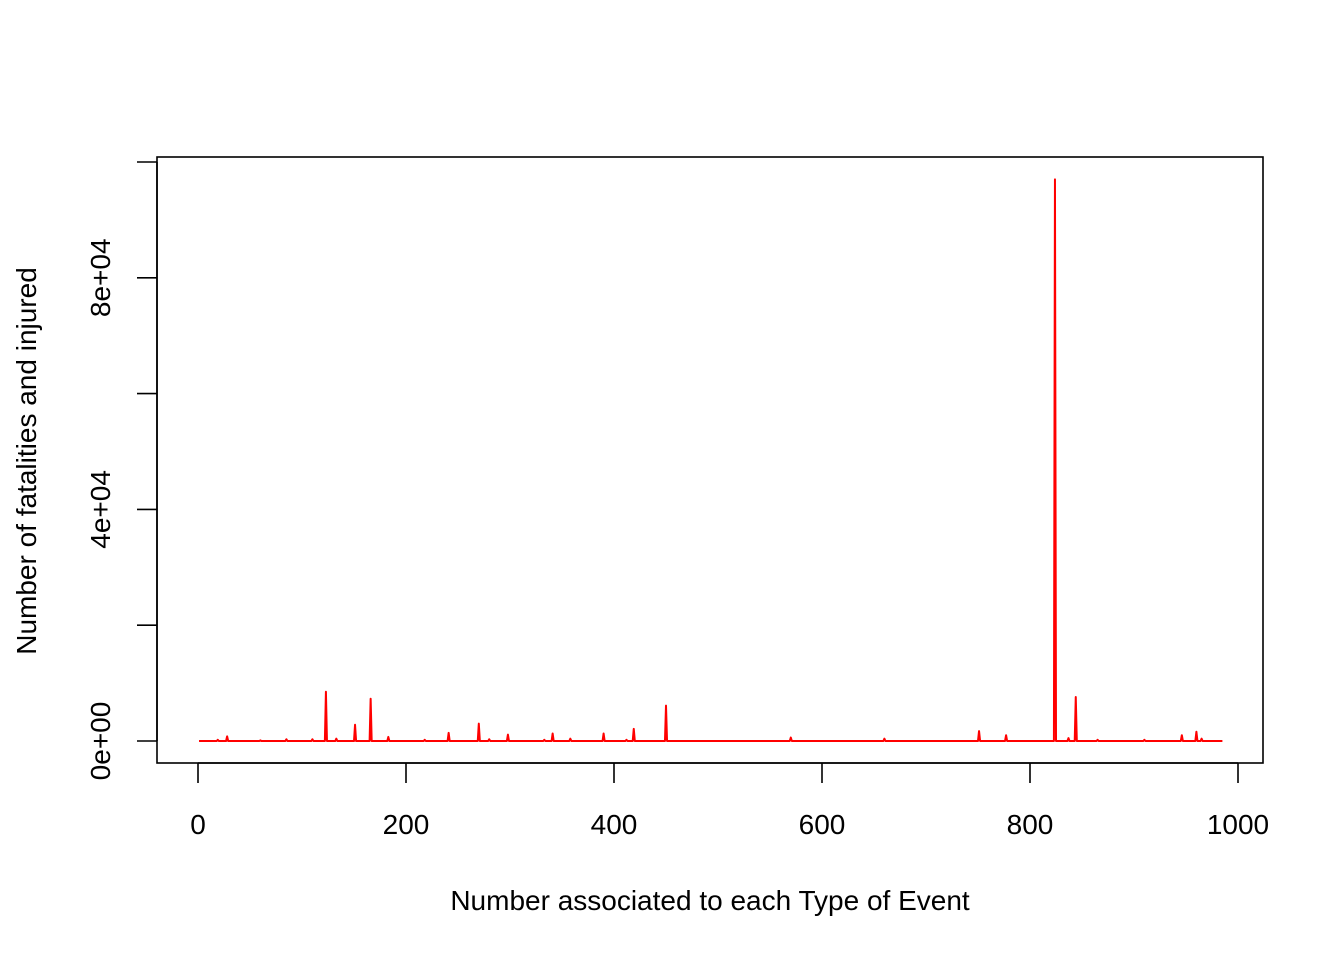 This screenshot has width=1344, height=960. Describe the element at coordinates (100, 509) in the screenshot. I see `y-tick-label: 4e+04` at that location.